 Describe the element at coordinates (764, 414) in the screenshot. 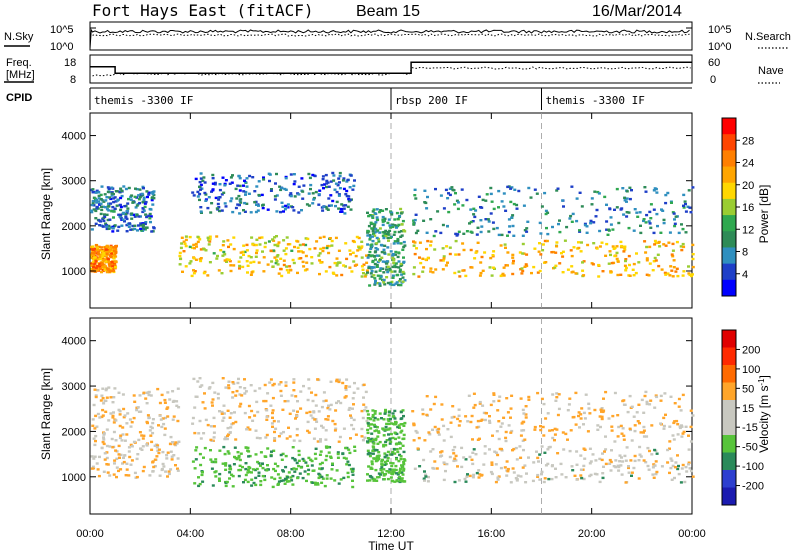

I see `velocity-colorbar-label: Velocity [m s-1]` at that location.